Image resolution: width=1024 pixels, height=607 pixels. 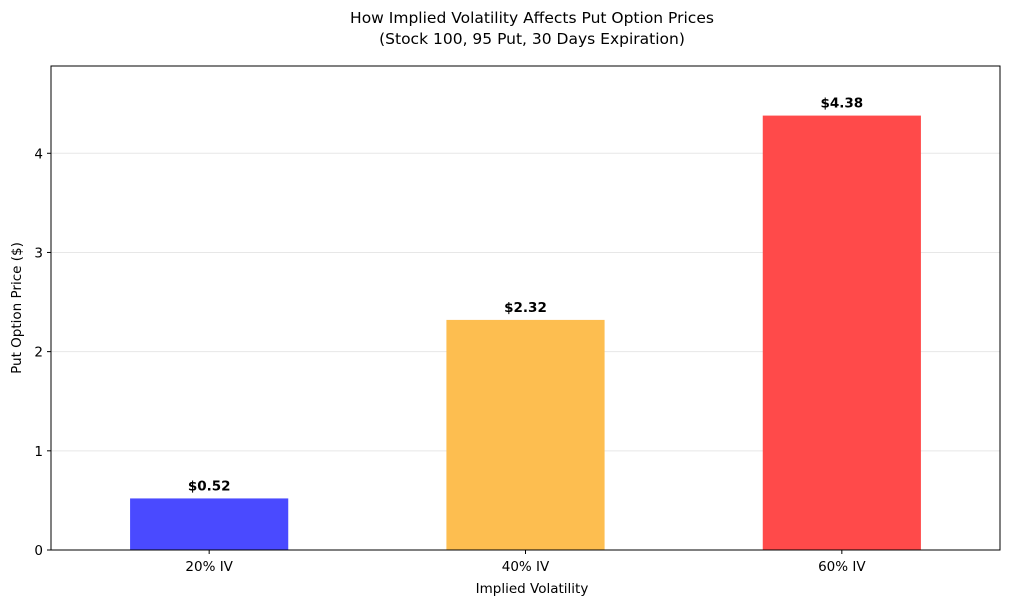 I want to click on y-tick-label: 3, so click(x=38, y=253).